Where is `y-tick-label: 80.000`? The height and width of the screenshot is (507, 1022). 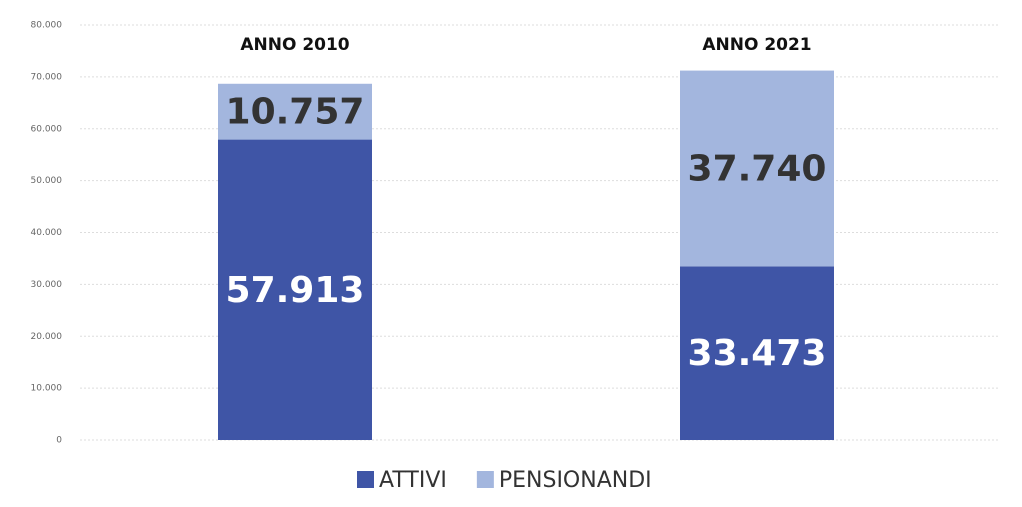
y-tick-label: 80.000 is located at coordinates (47, 26).